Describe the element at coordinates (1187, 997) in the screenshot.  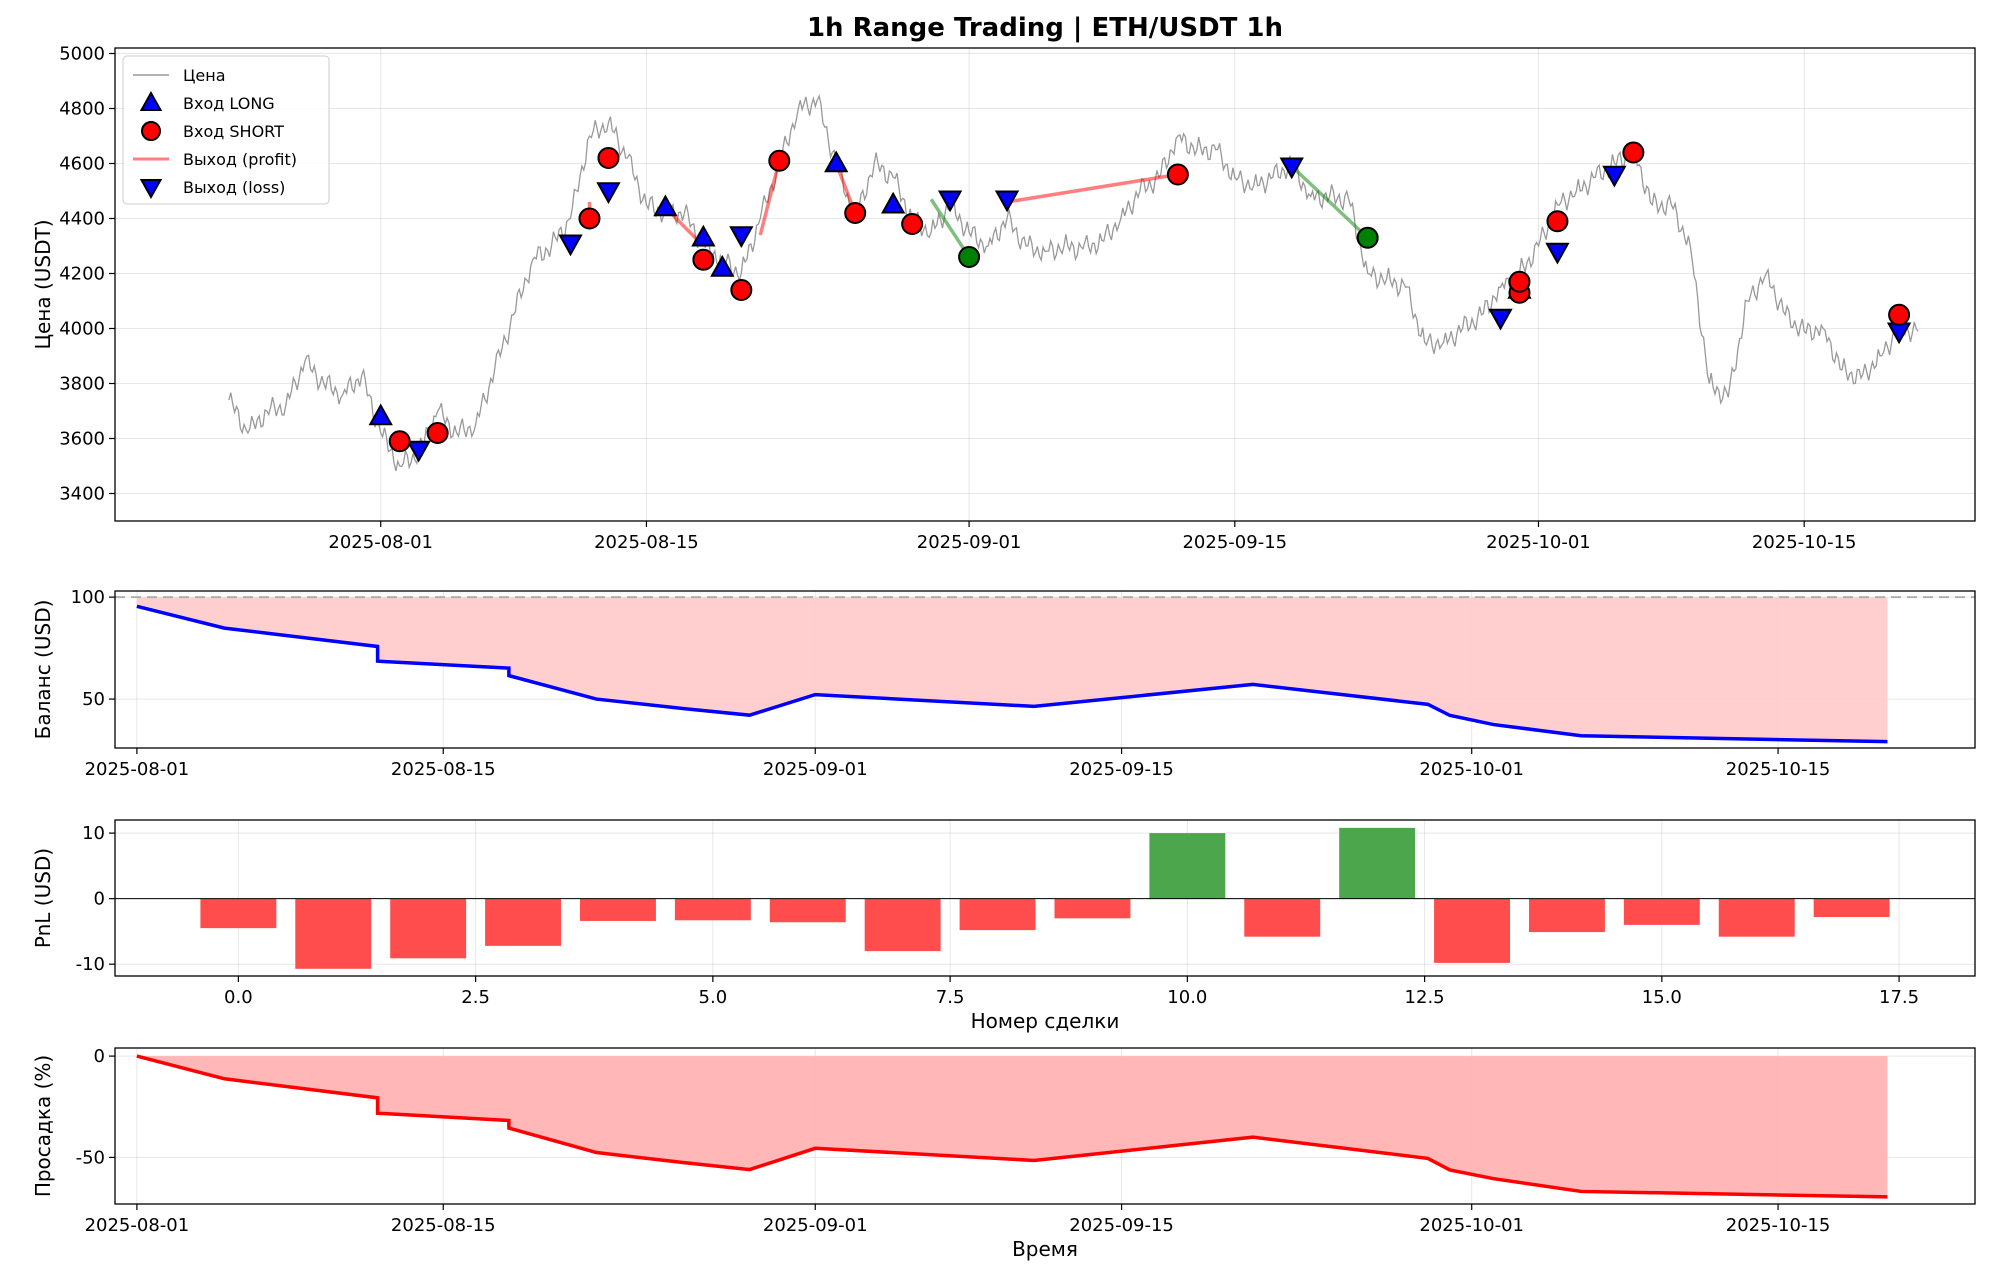
I see `pnl-xtick-label: 10.0` at that location.